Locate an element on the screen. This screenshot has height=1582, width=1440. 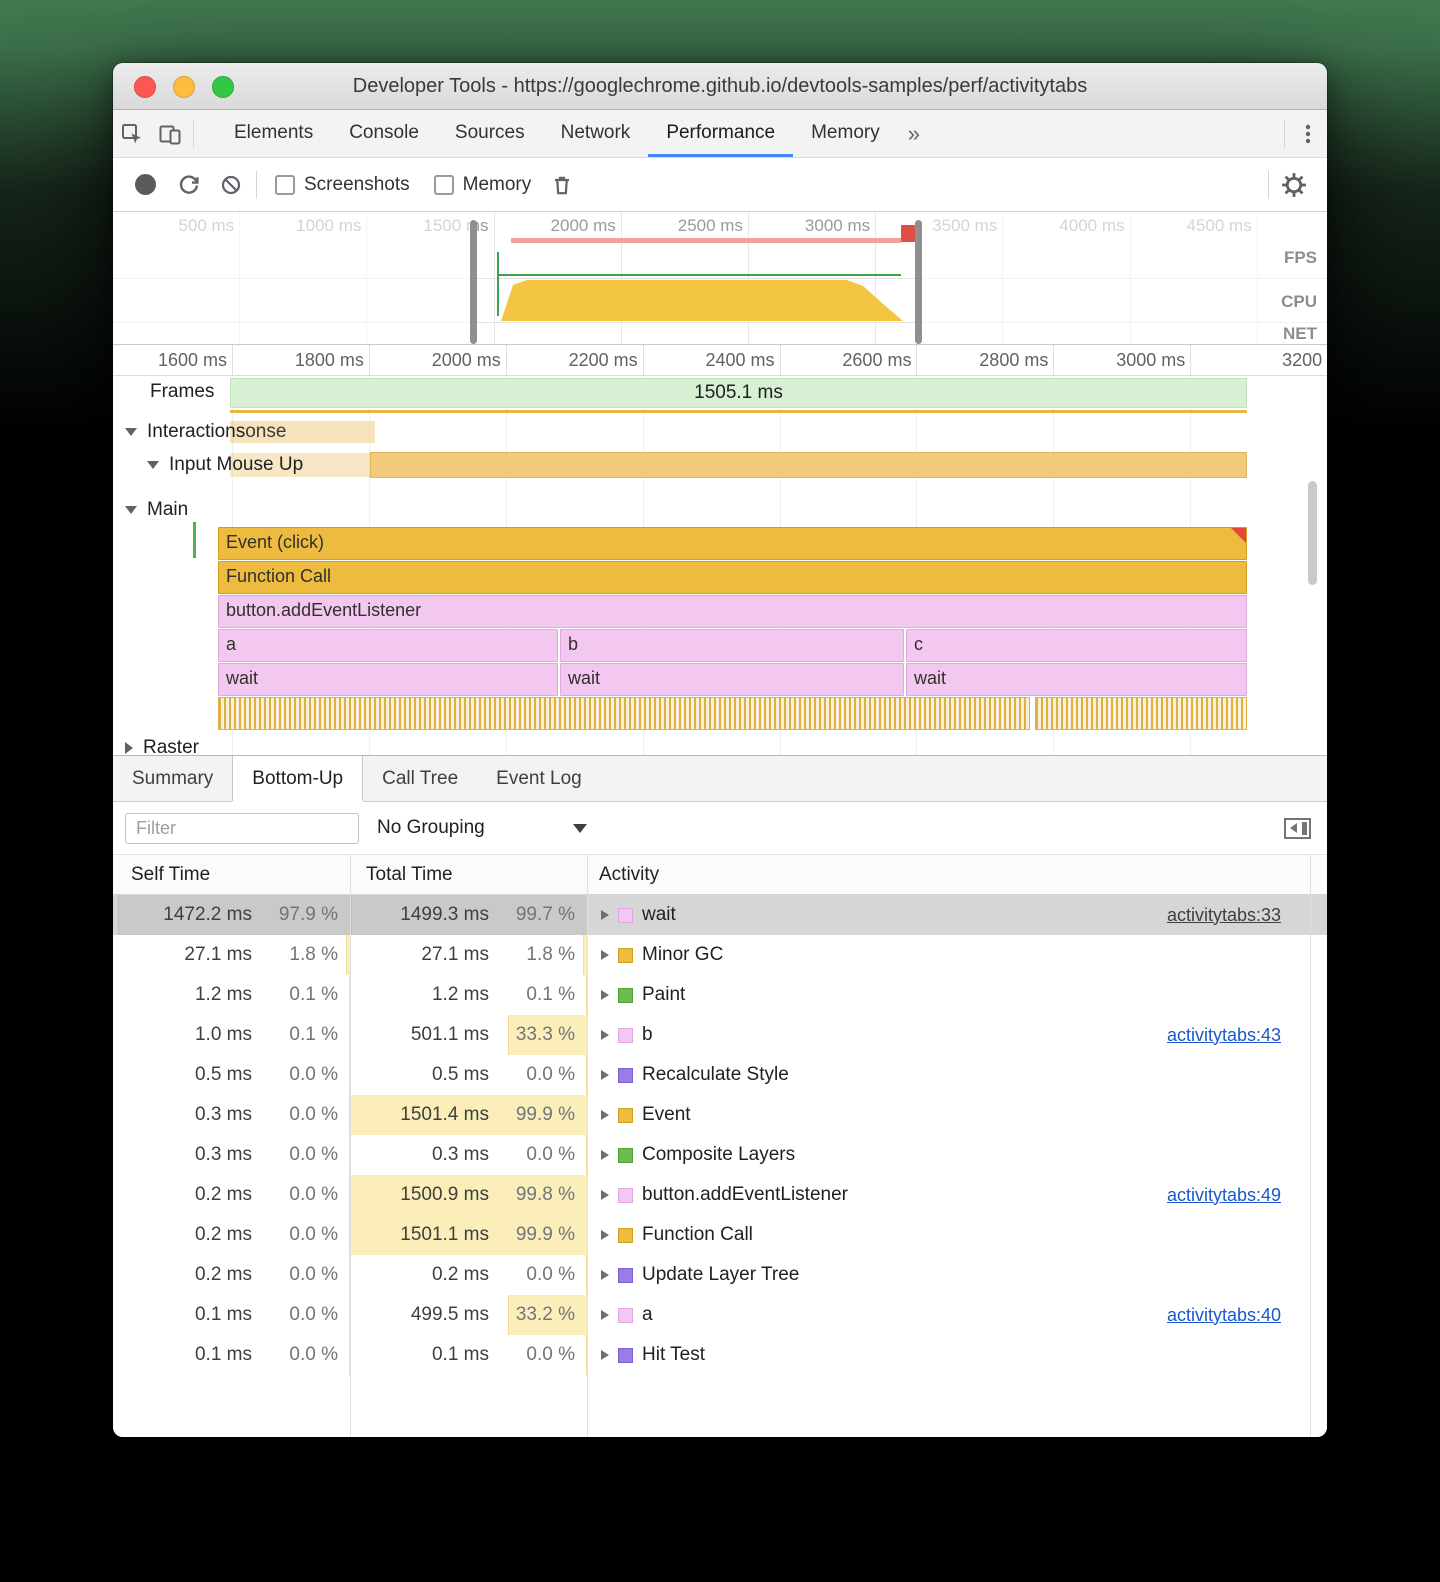
tab-event-log: Event Log is located at coordinates (539, 778).